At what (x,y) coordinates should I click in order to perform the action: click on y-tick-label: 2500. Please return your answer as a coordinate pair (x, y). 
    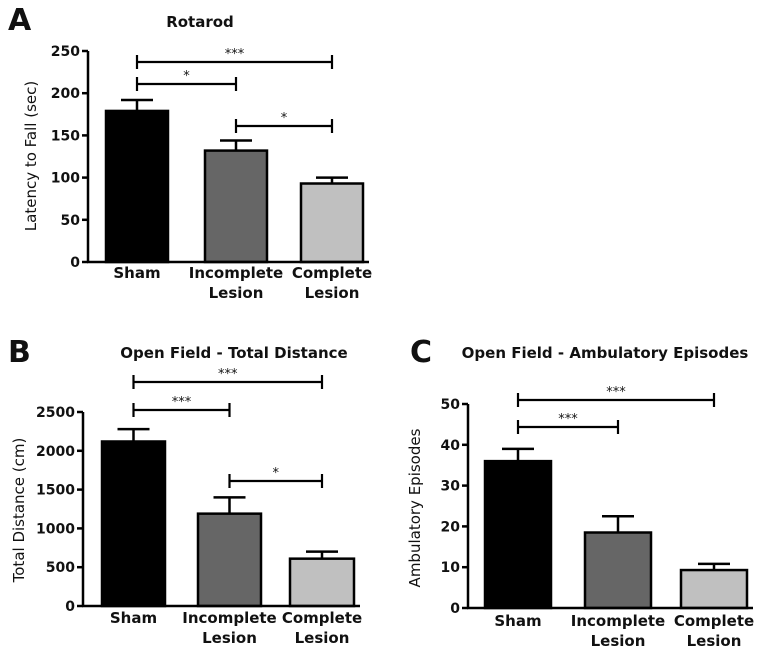
    Looking at the image, I should click on (55, 413).